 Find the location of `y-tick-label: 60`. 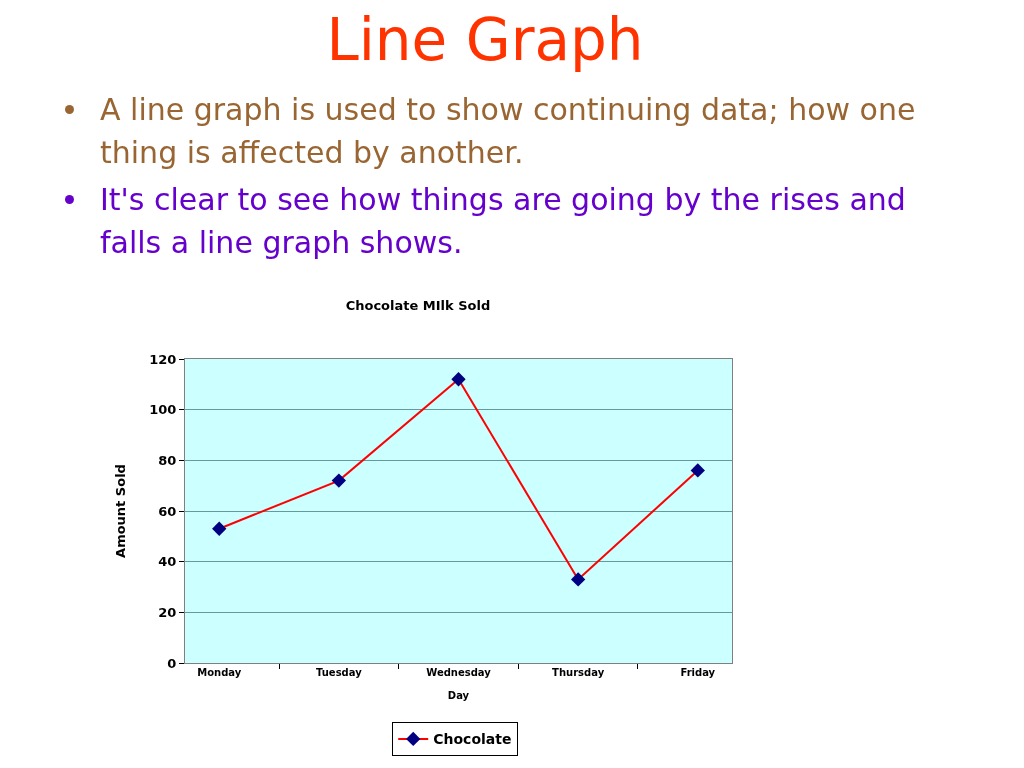

y-tick-label: 60 is located at coordinates (167, 511).